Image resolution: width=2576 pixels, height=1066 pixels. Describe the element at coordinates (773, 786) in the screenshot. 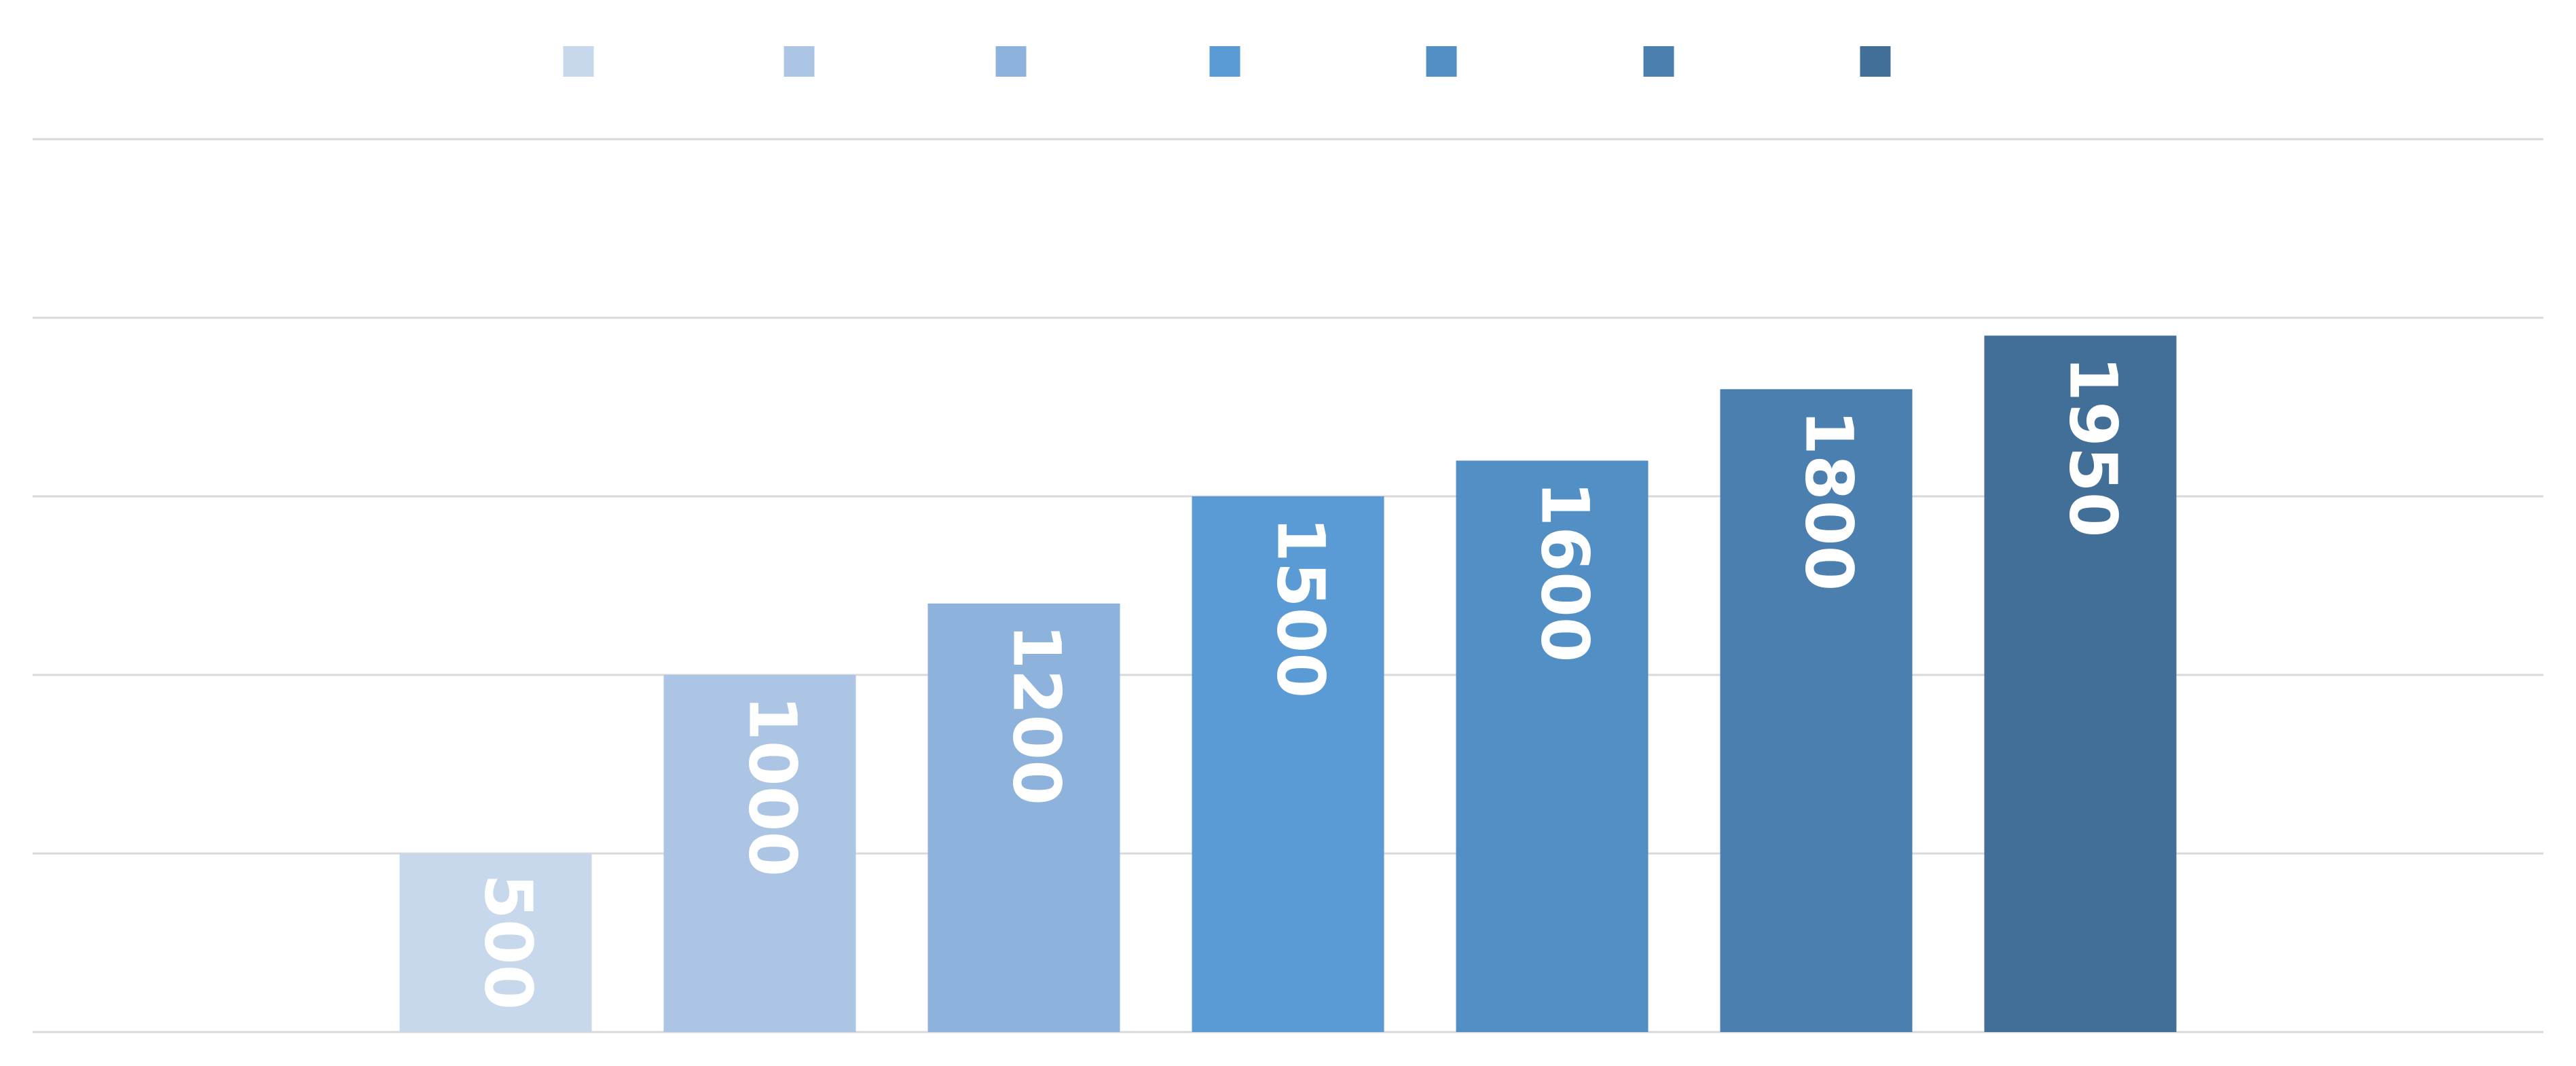

I see `bar-data-label: 1000` at that location.